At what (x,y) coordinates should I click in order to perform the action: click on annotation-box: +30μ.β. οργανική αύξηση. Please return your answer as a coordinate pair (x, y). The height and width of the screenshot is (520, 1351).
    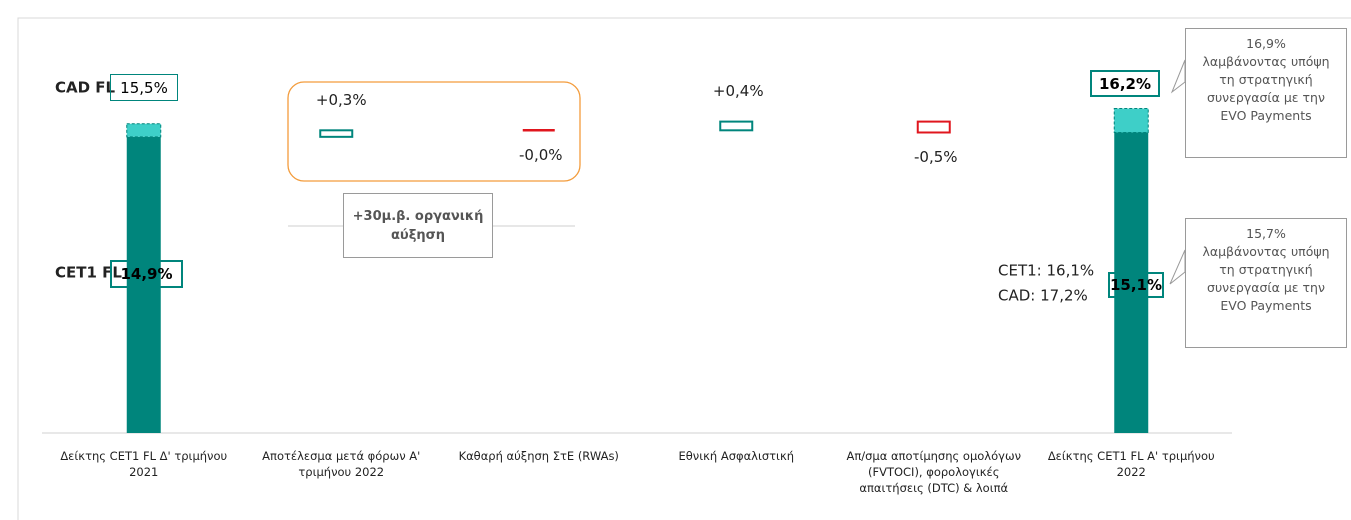
    Looking at the image, I should click on (418, 225).